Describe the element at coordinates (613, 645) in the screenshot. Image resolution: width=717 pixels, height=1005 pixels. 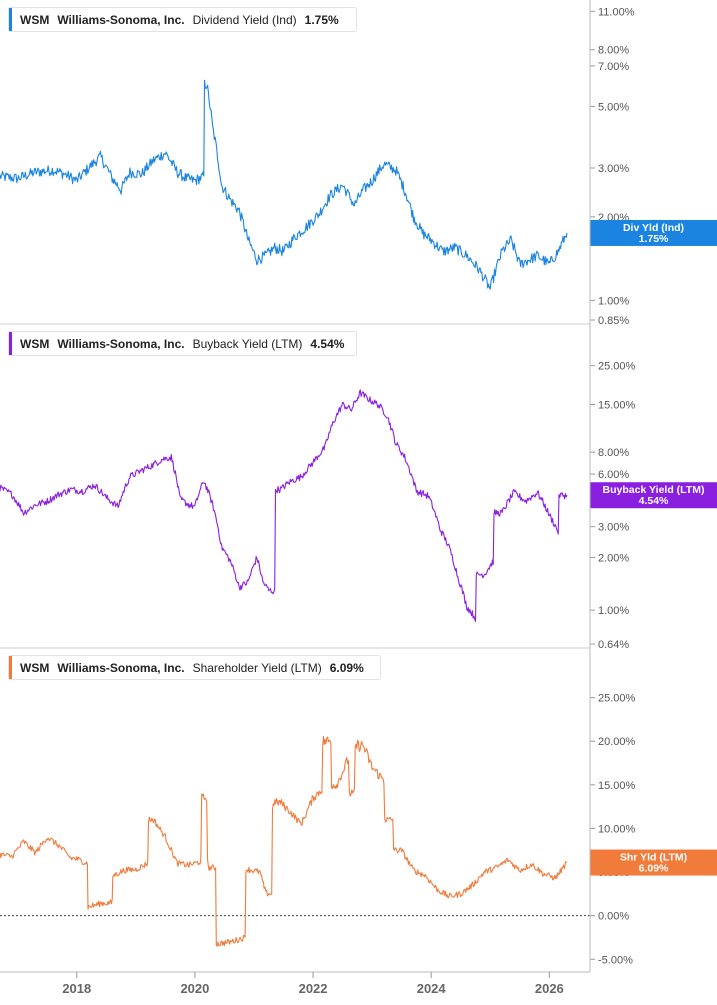
I see `y-tick-label: 0.64%` at that location.